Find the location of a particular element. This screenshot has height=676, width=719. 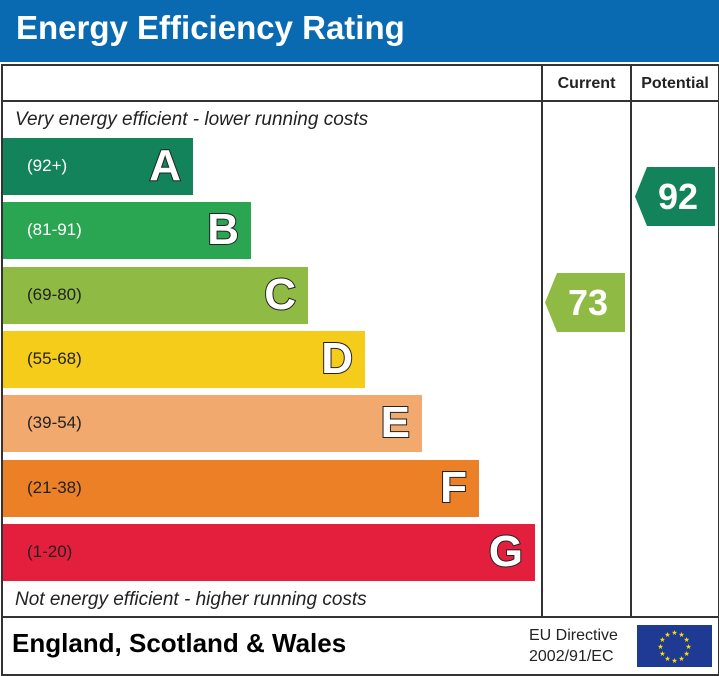

header-bar: Energy Efficiency Rating is located at coordinates (359, 31).